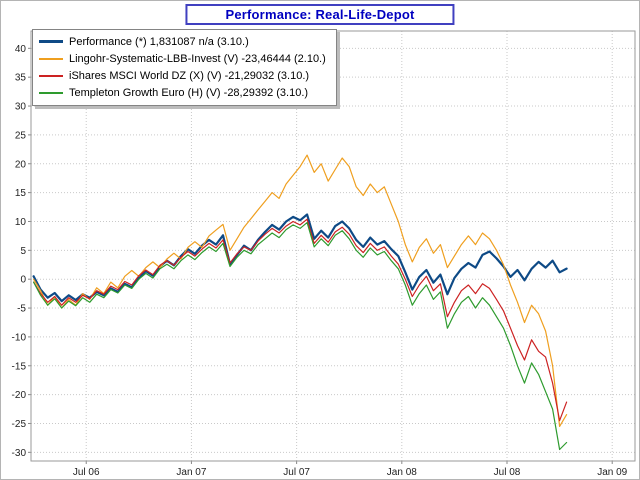 The height and width of the screenshot is (480, 640). I want to click on y-tick-label: -10, so click(19, 337).